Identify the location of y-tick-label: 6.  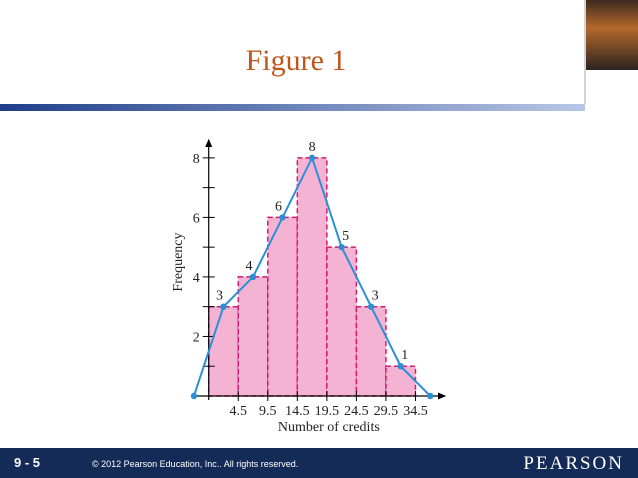
(196, 218).